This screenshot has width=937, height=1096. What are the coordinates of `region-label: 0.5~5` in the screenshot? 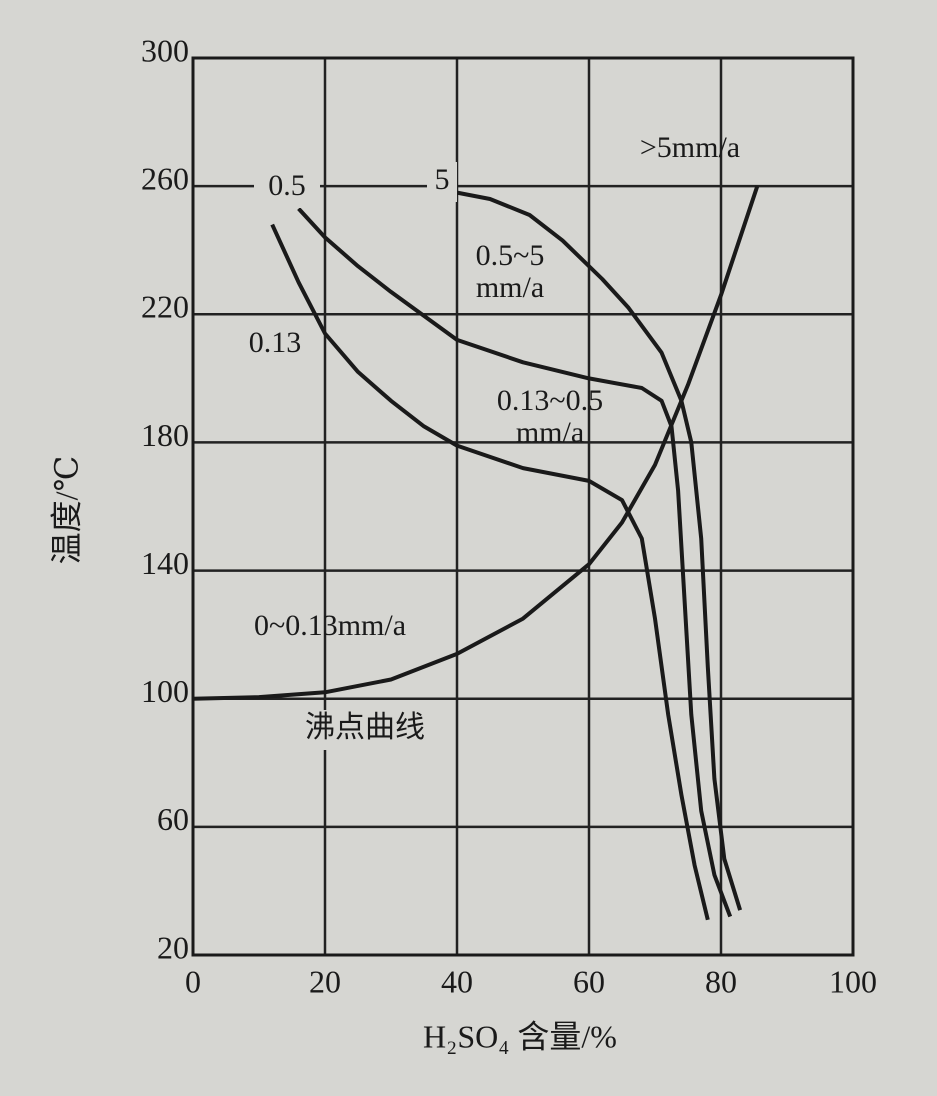 It's located at (510, 255).